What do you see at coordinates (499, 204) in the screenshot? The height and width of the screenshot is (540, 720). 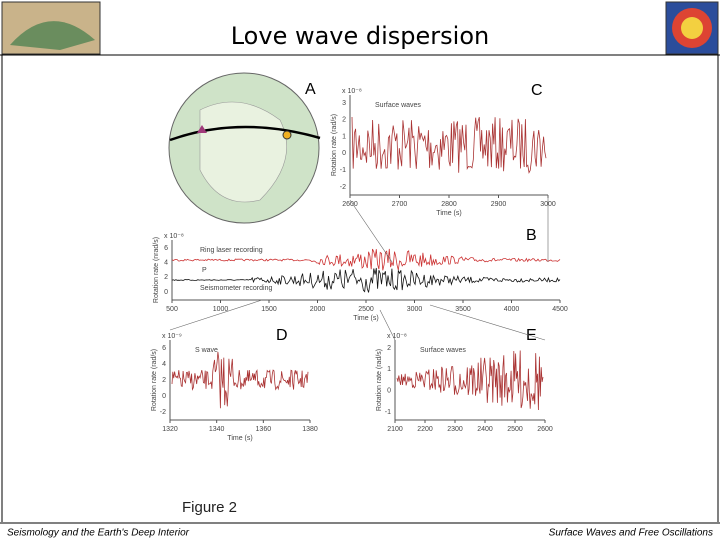 I see `x-tick-label: 2900` at bounding box center [499, 204].